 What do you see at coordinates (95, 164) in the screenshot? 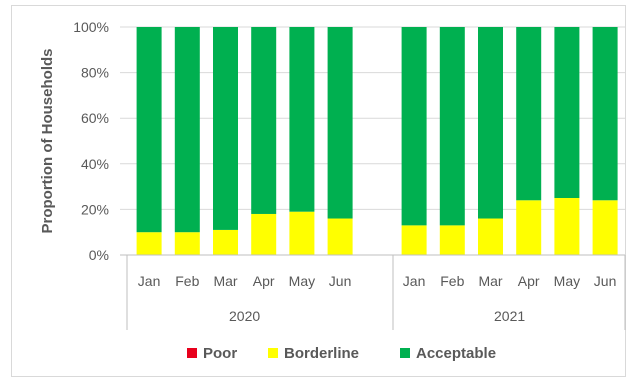
I see `y-tick-label: 40%` at bounding box center [95, 164].